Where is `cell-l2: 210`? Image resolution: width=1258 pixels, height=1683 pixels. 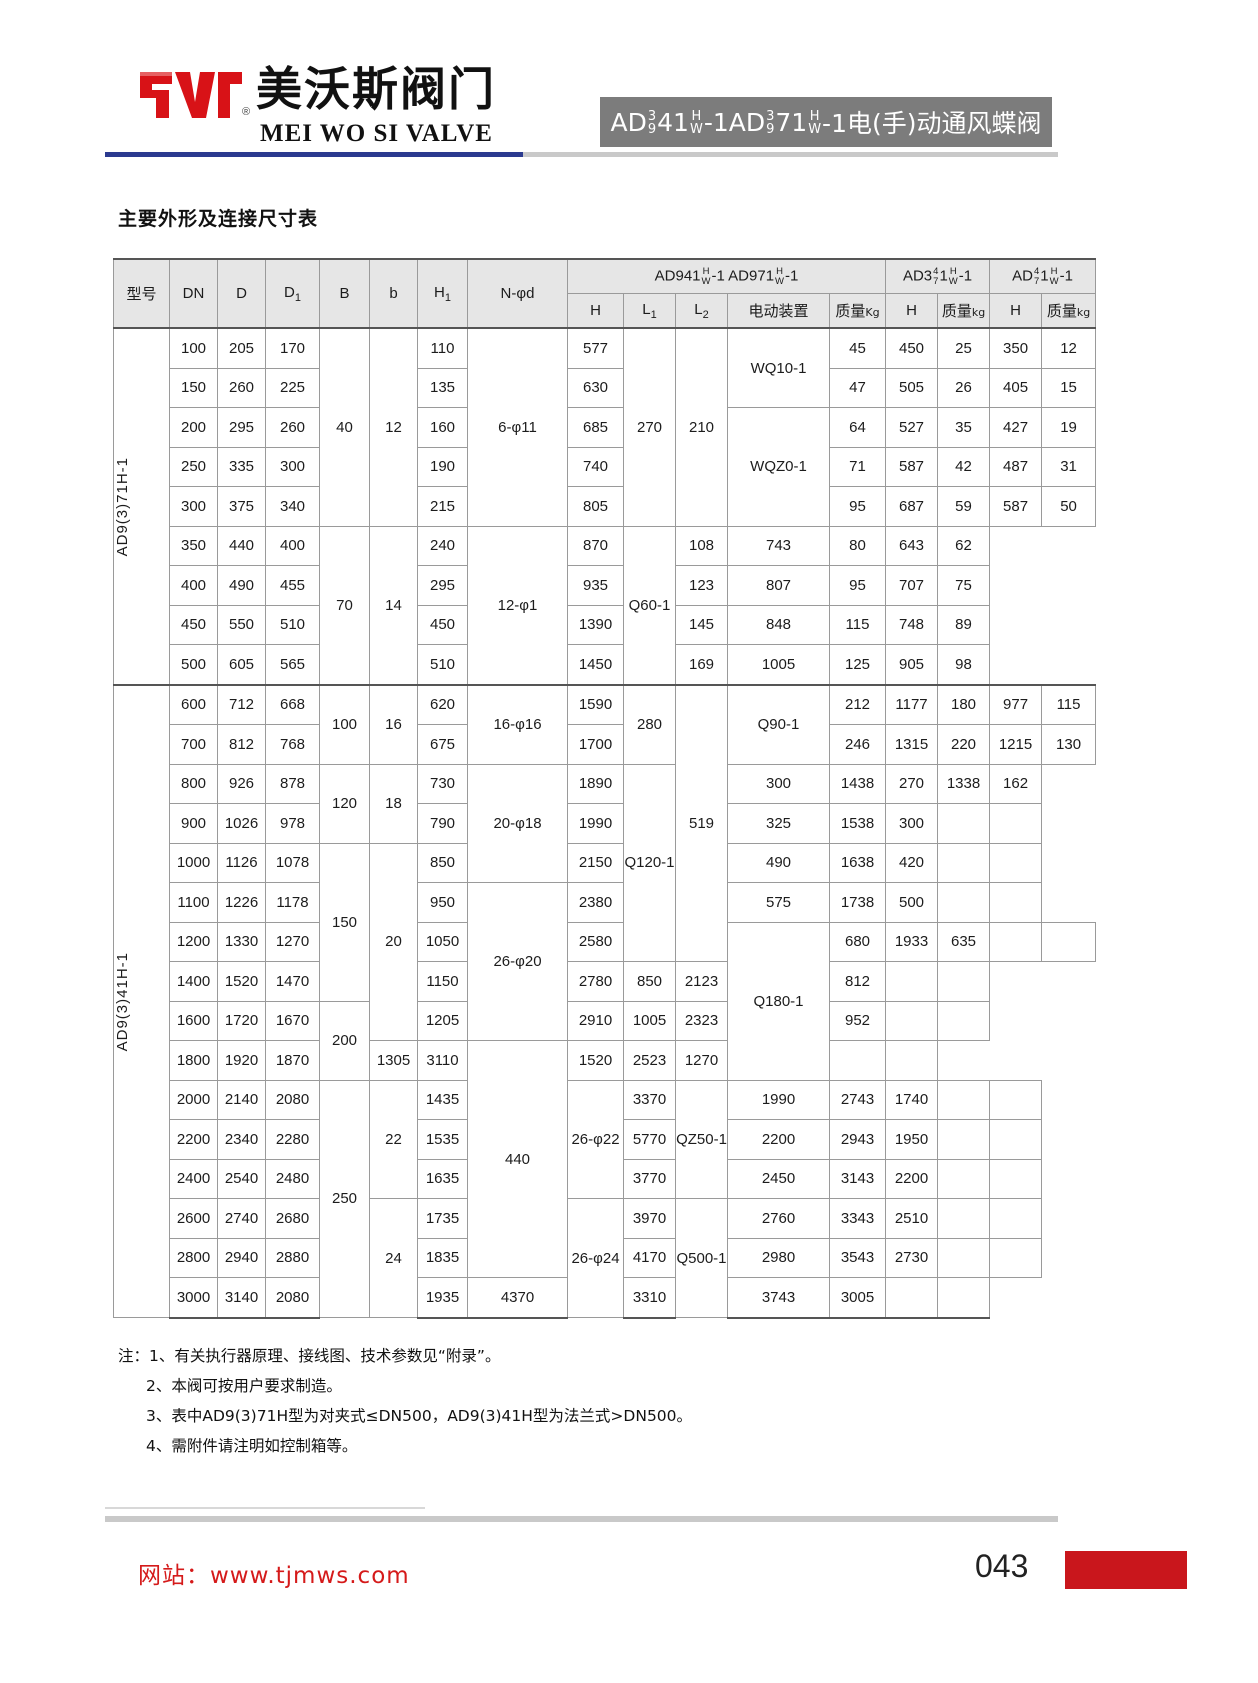 cell-l2: 210 is located at coordinates (701, 427).